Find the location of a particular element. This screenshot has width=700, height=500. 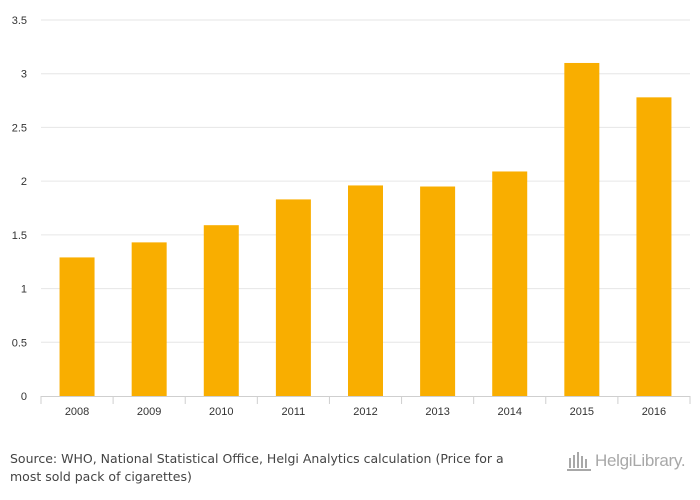

y-tick-label: 0.5 is located at coordinates (19, 343).